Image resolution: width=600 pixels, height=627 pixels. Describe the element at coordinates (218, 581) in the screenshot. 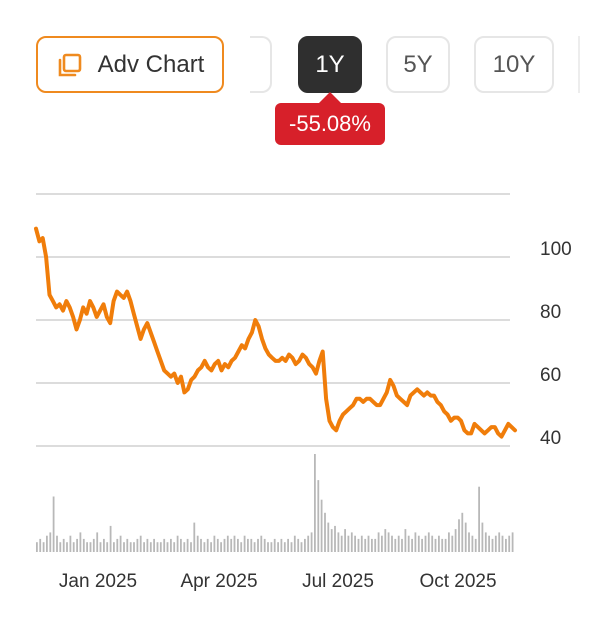

I see `x-tick-label: Apr 2025` at that location.